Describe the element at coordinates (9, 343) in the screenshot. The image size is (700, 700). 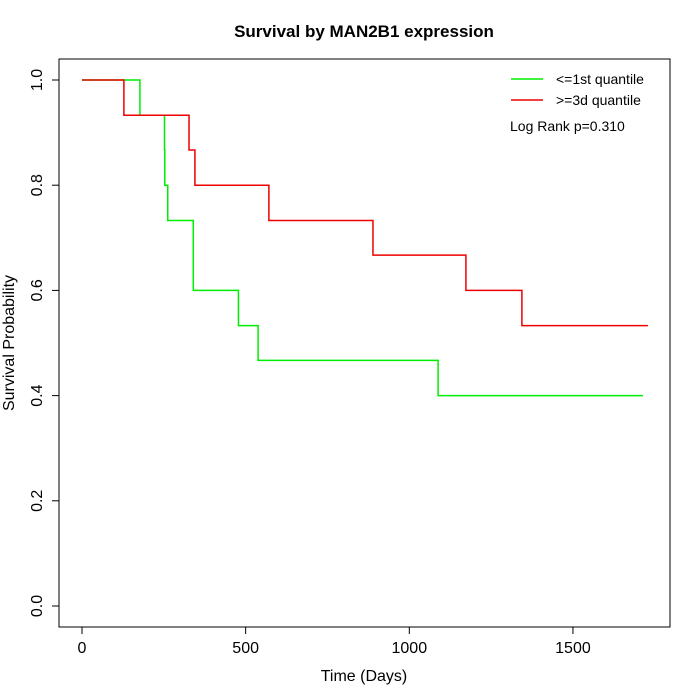
I see `y-axis-label: Survival Probability` at that location.